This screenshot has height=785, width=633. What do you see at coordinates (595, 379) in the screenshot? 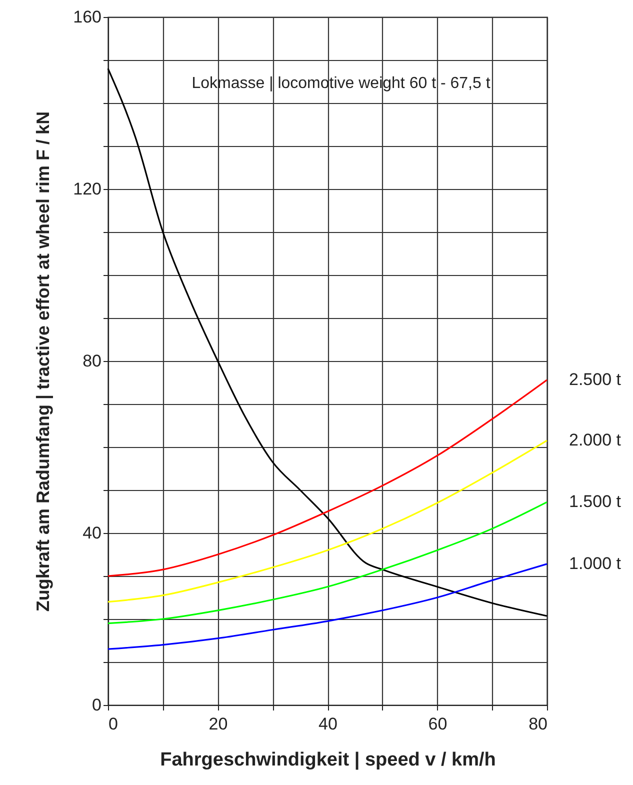
I see `series-label: 2.500 t` at bounding box center [595, 379].